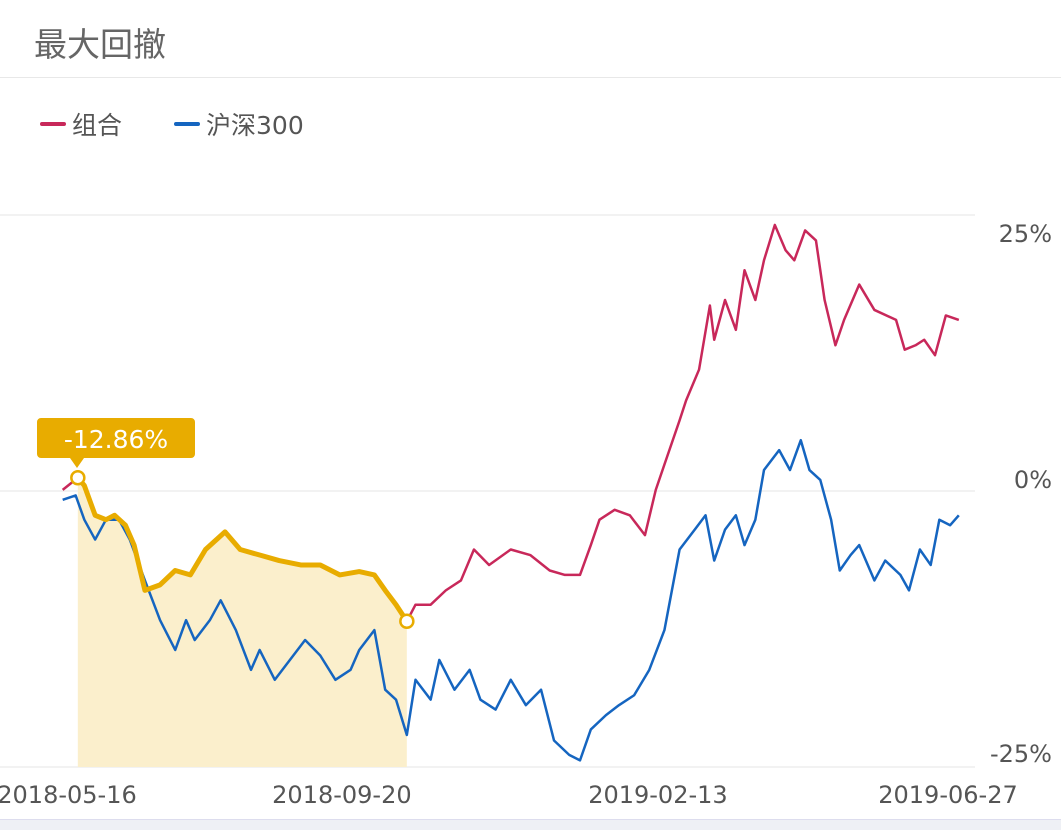 The height and width of the screenshot is (830, 1061). What do you see at coordinates (1025, 234) in the screenshot?
I see `y-tick-label: 25%` at bounding box center [1025, 234].